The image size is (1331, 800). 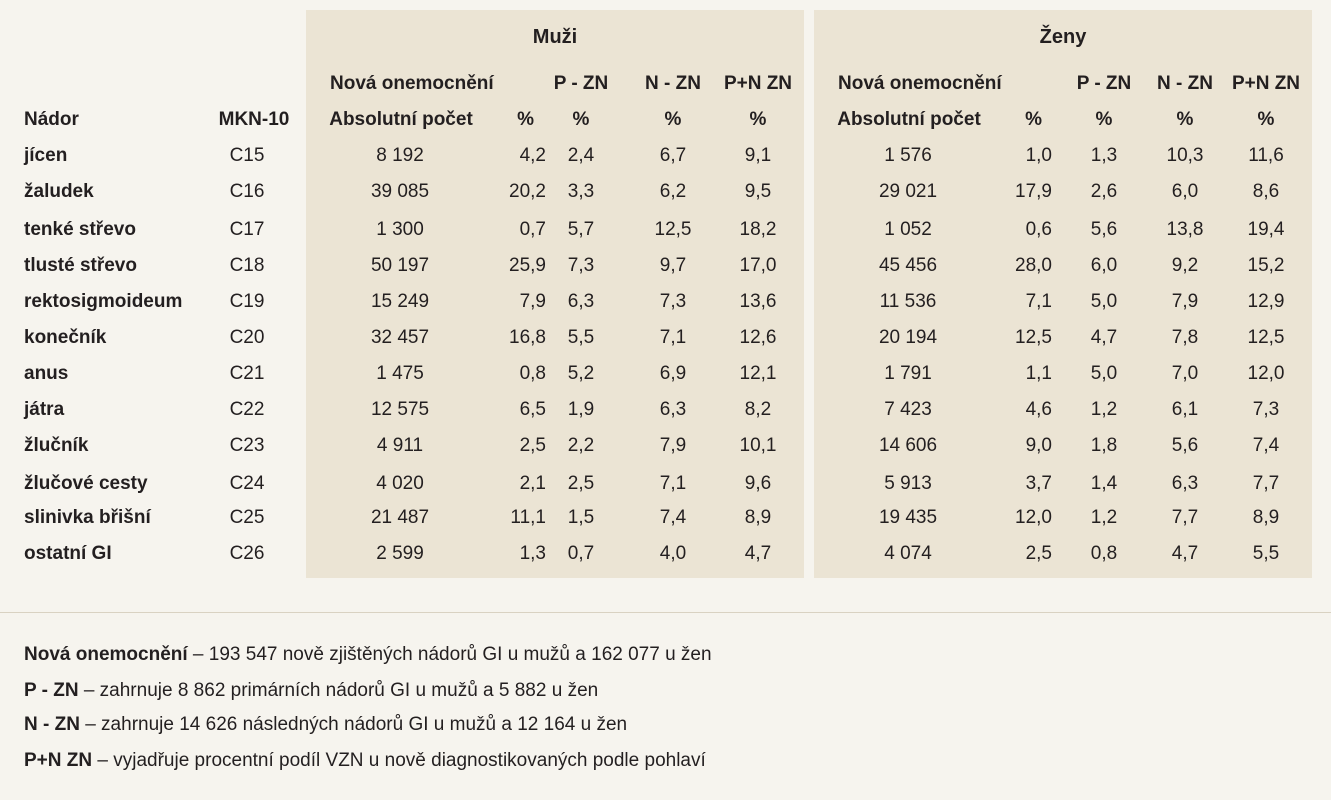 What do you see at coordinates (59, 191) in the screenshot?
I see `cell-tumor: žaludek` at bounding box center [59, 191].